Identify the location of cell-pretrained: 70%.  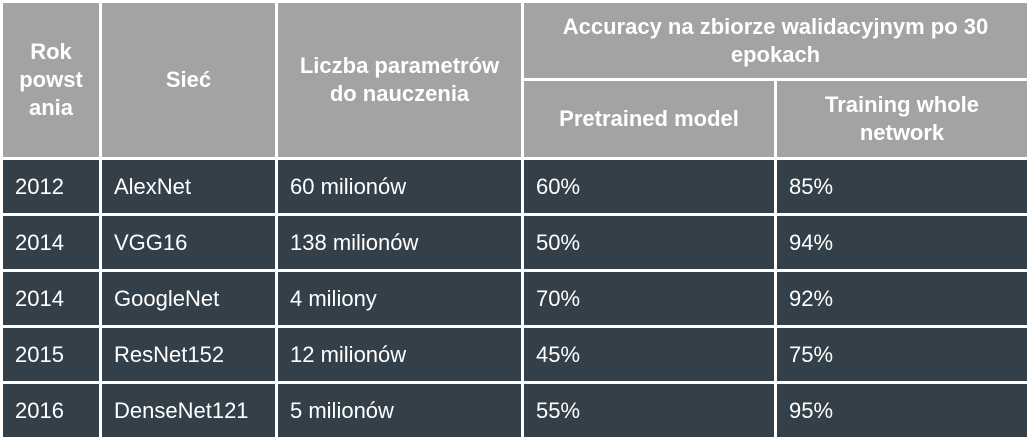
(649, 298).